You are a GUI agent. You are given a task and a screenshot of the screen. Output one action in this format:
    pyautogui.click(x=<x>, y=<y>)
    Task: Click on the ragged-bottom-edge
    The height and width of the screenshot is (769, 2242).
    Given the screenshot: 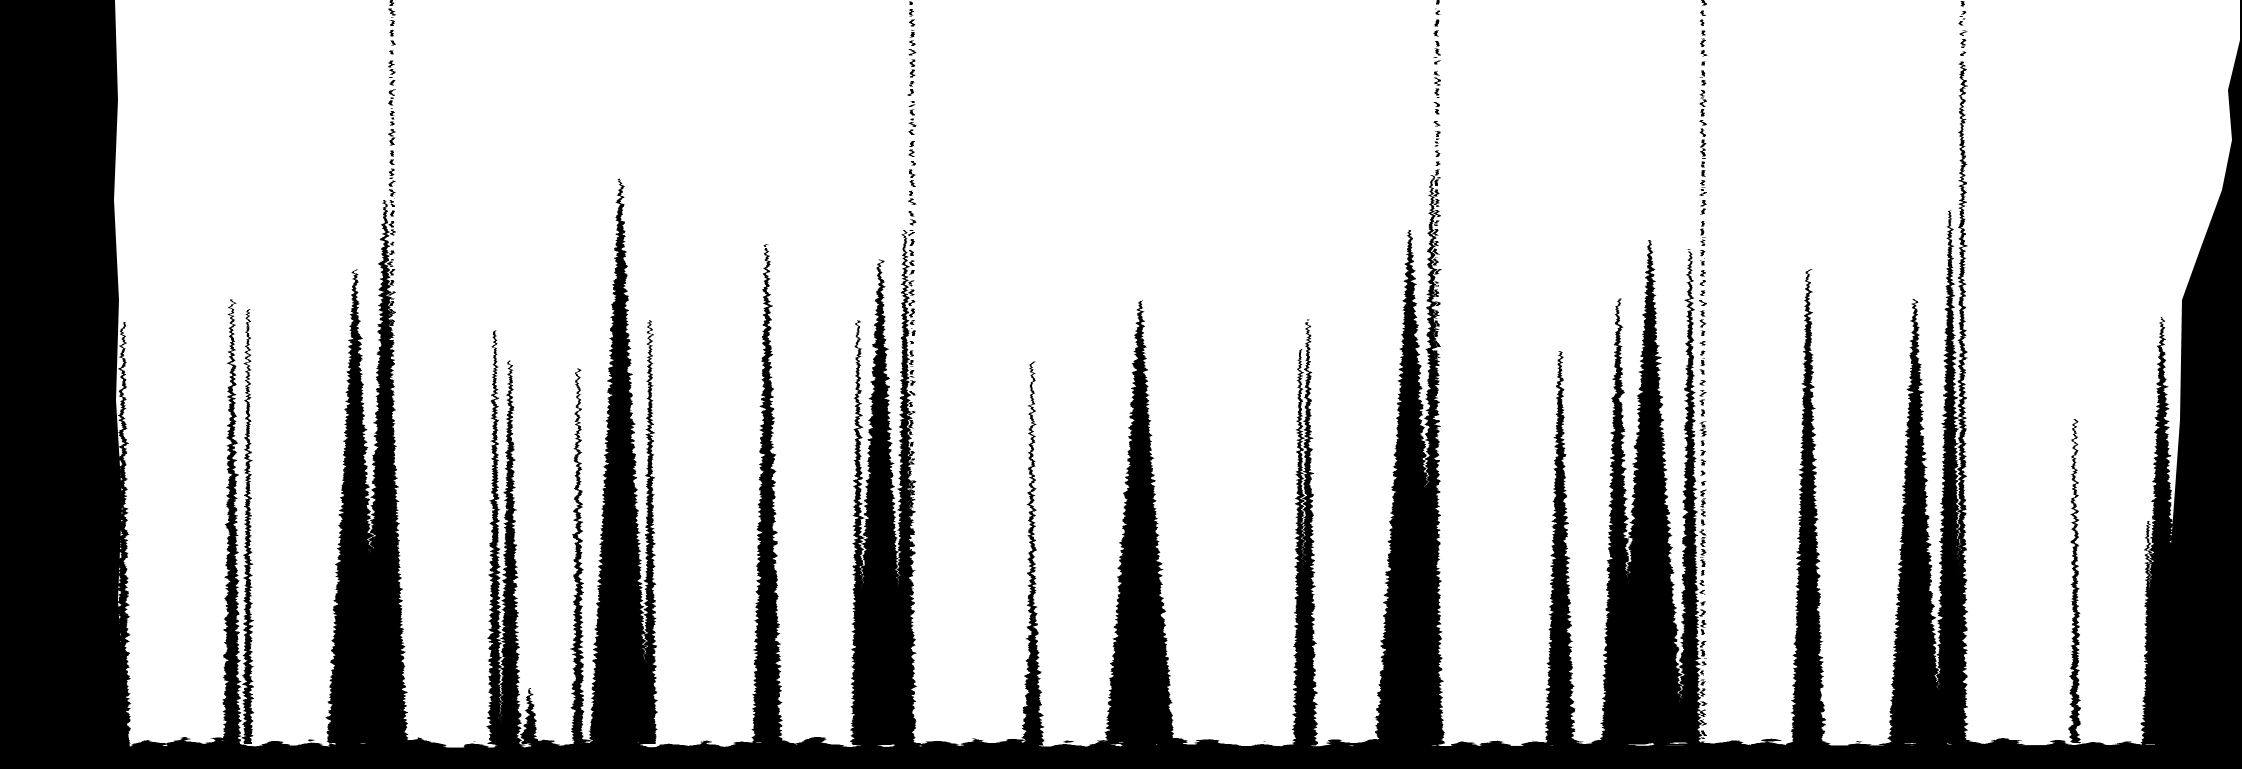 What is the action you would take?
    pyautogui.click(x=1145, y=753)
    